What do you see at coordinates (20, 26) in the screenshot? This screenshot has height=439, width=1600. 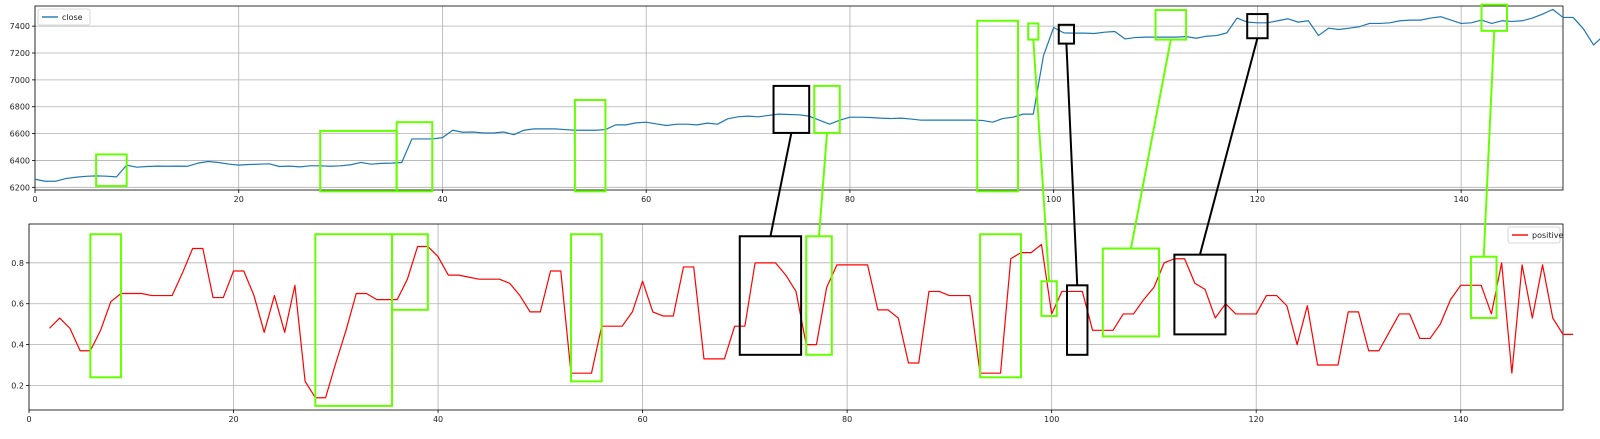 I see `y-tick-label: 7400` at bounding box center [20, 26].